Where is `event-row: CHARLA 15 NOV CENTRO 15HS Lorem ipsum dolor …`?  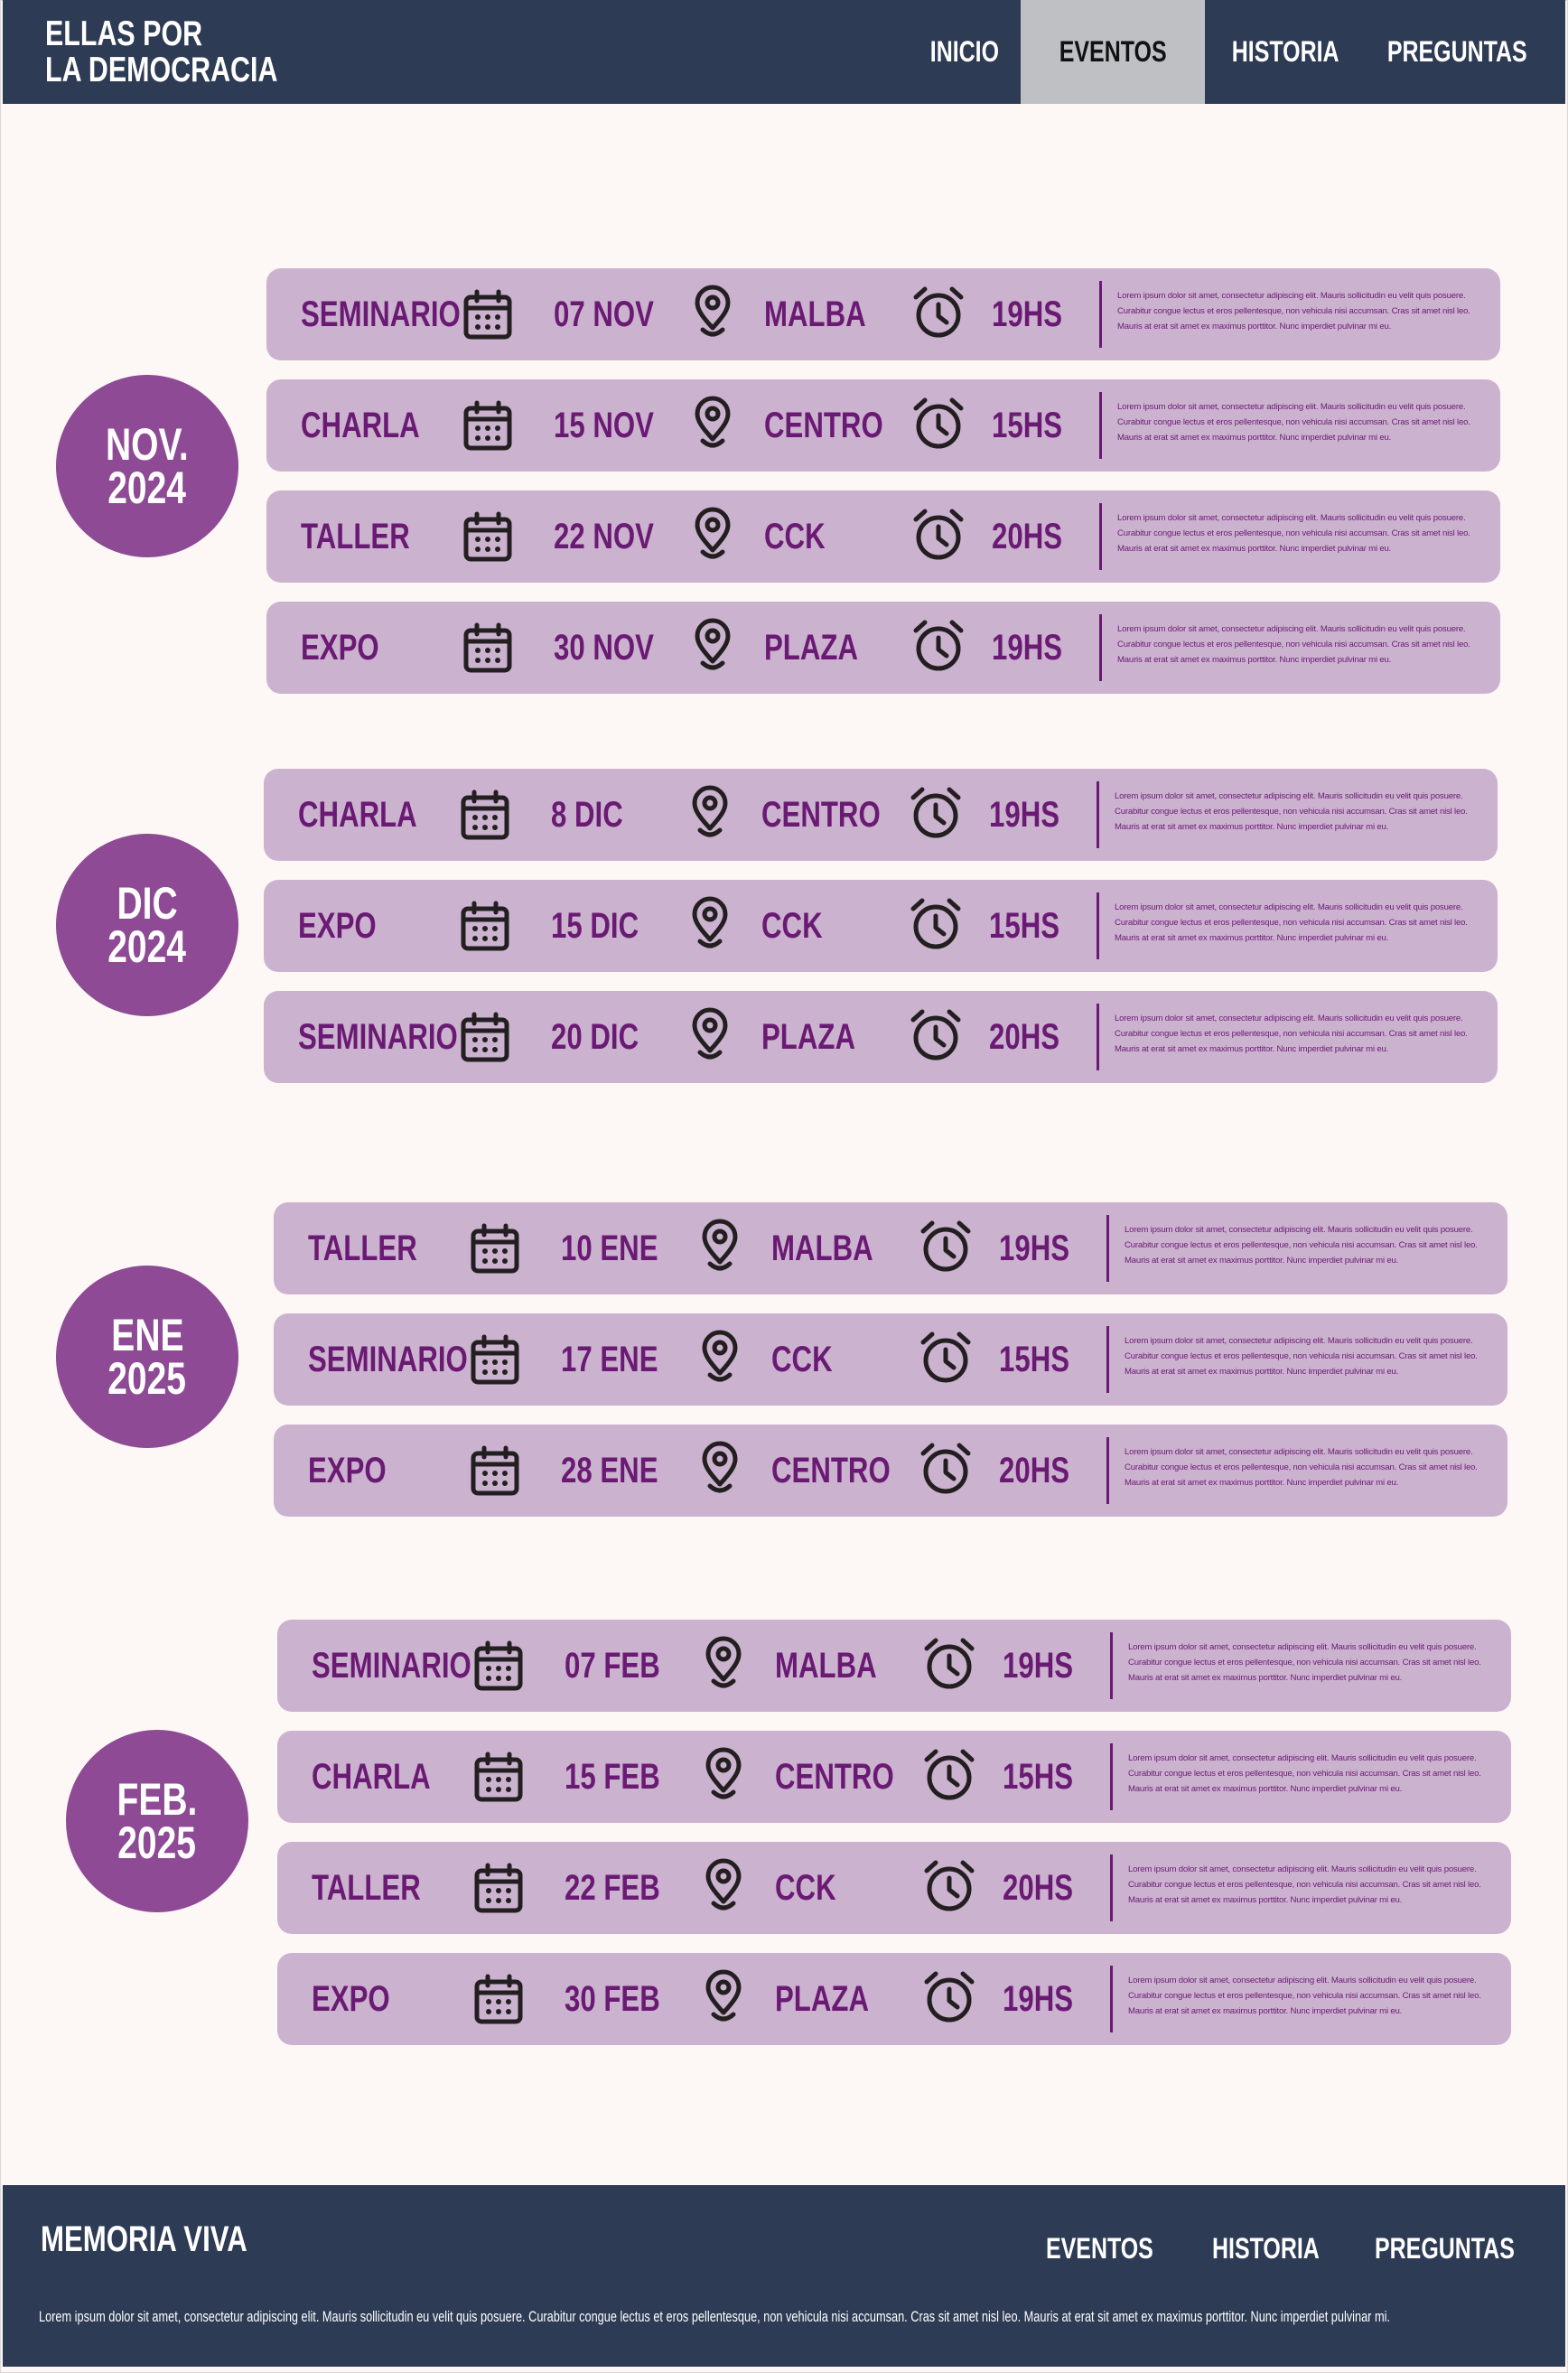
event-row: CHARLA 15 NOV CENTRO 15HS Lorem ipsum dolor … is located at coordinates (883, 426).